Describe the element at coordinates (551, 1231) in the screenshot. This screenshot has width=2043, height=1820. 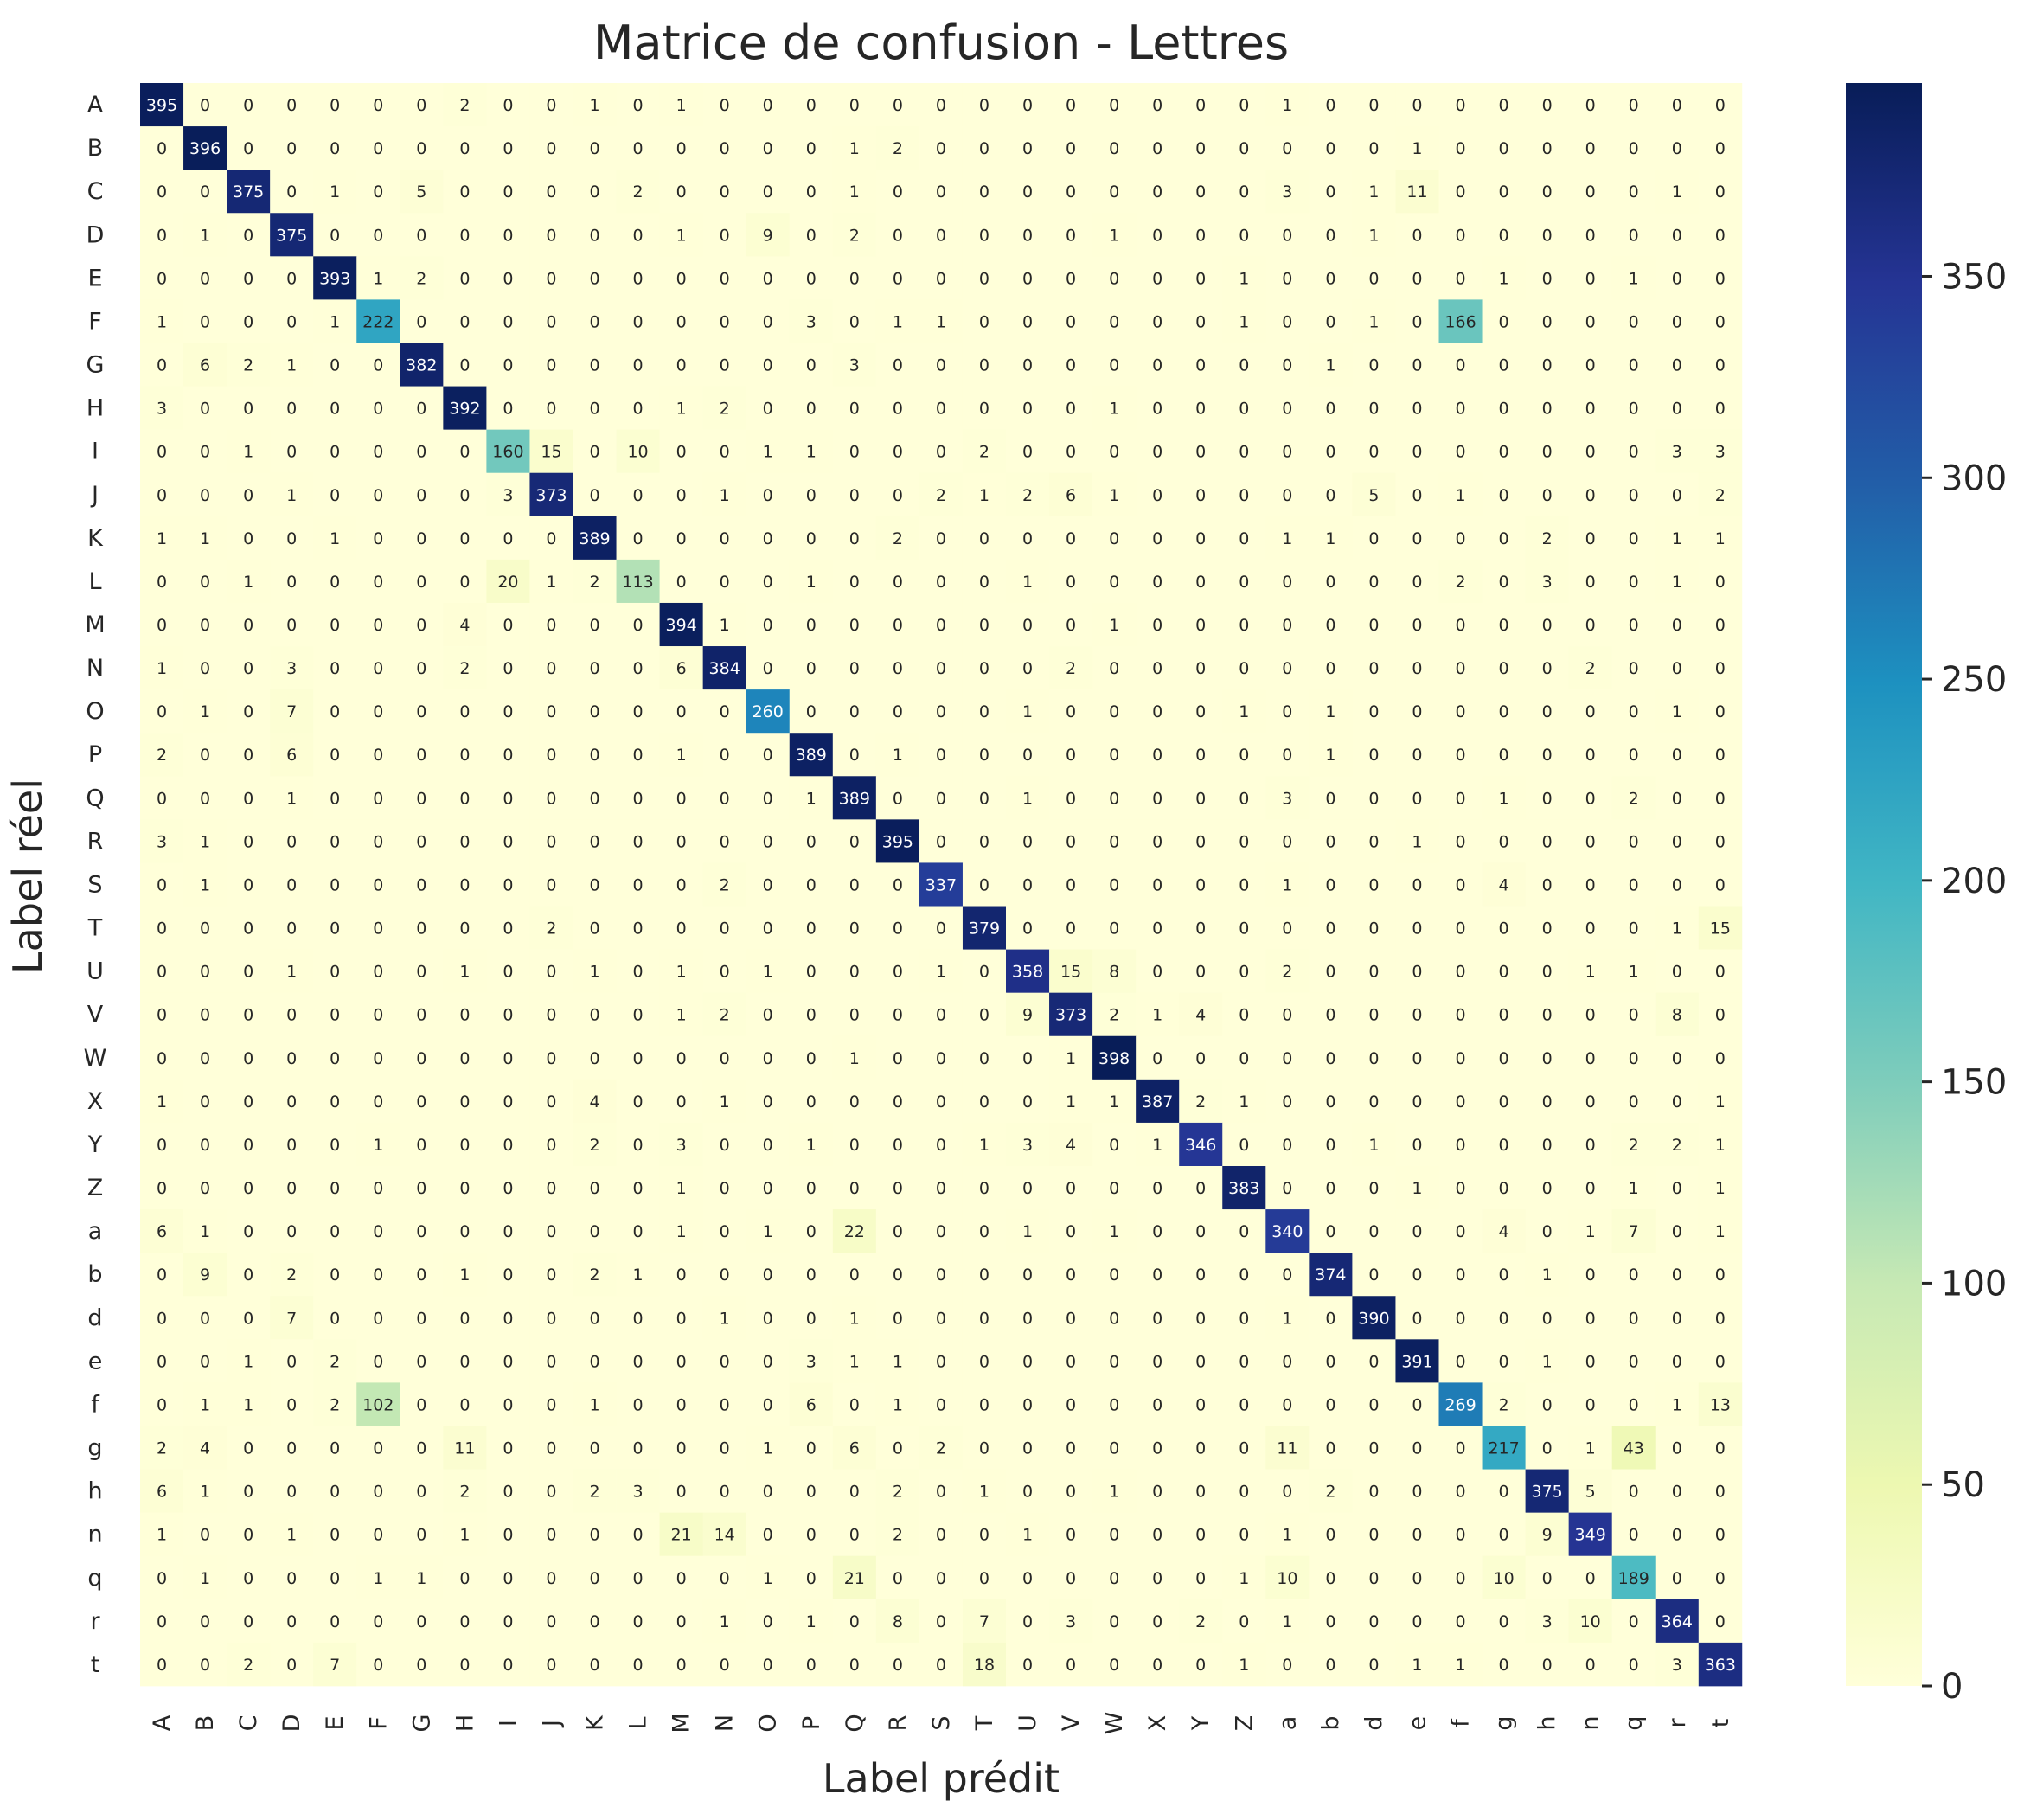
I see `heatmap-cell-a-J` at that location.